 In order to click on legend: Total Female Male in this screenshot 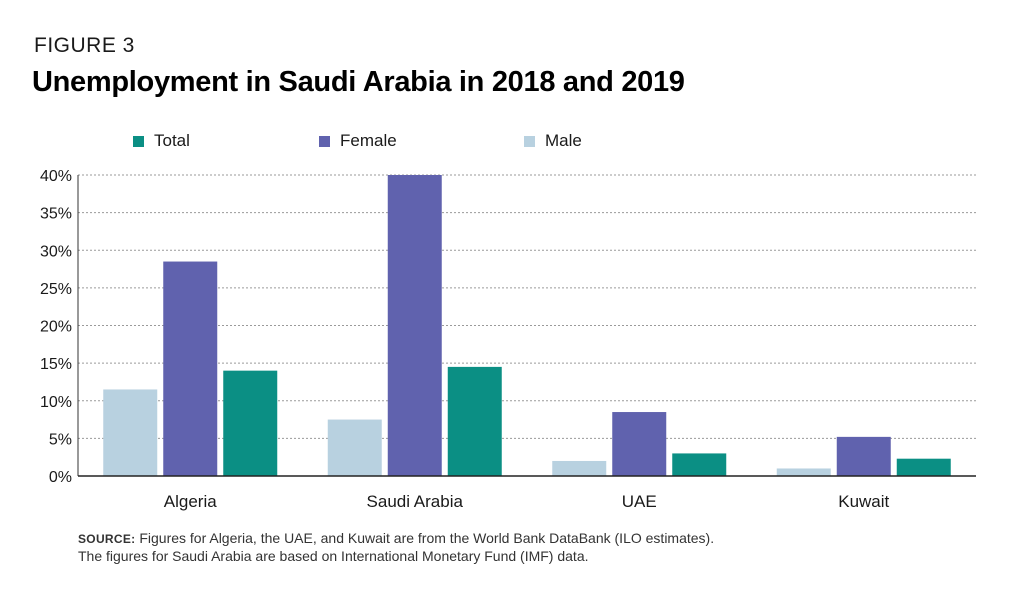, I will do `click(512, 141)`.